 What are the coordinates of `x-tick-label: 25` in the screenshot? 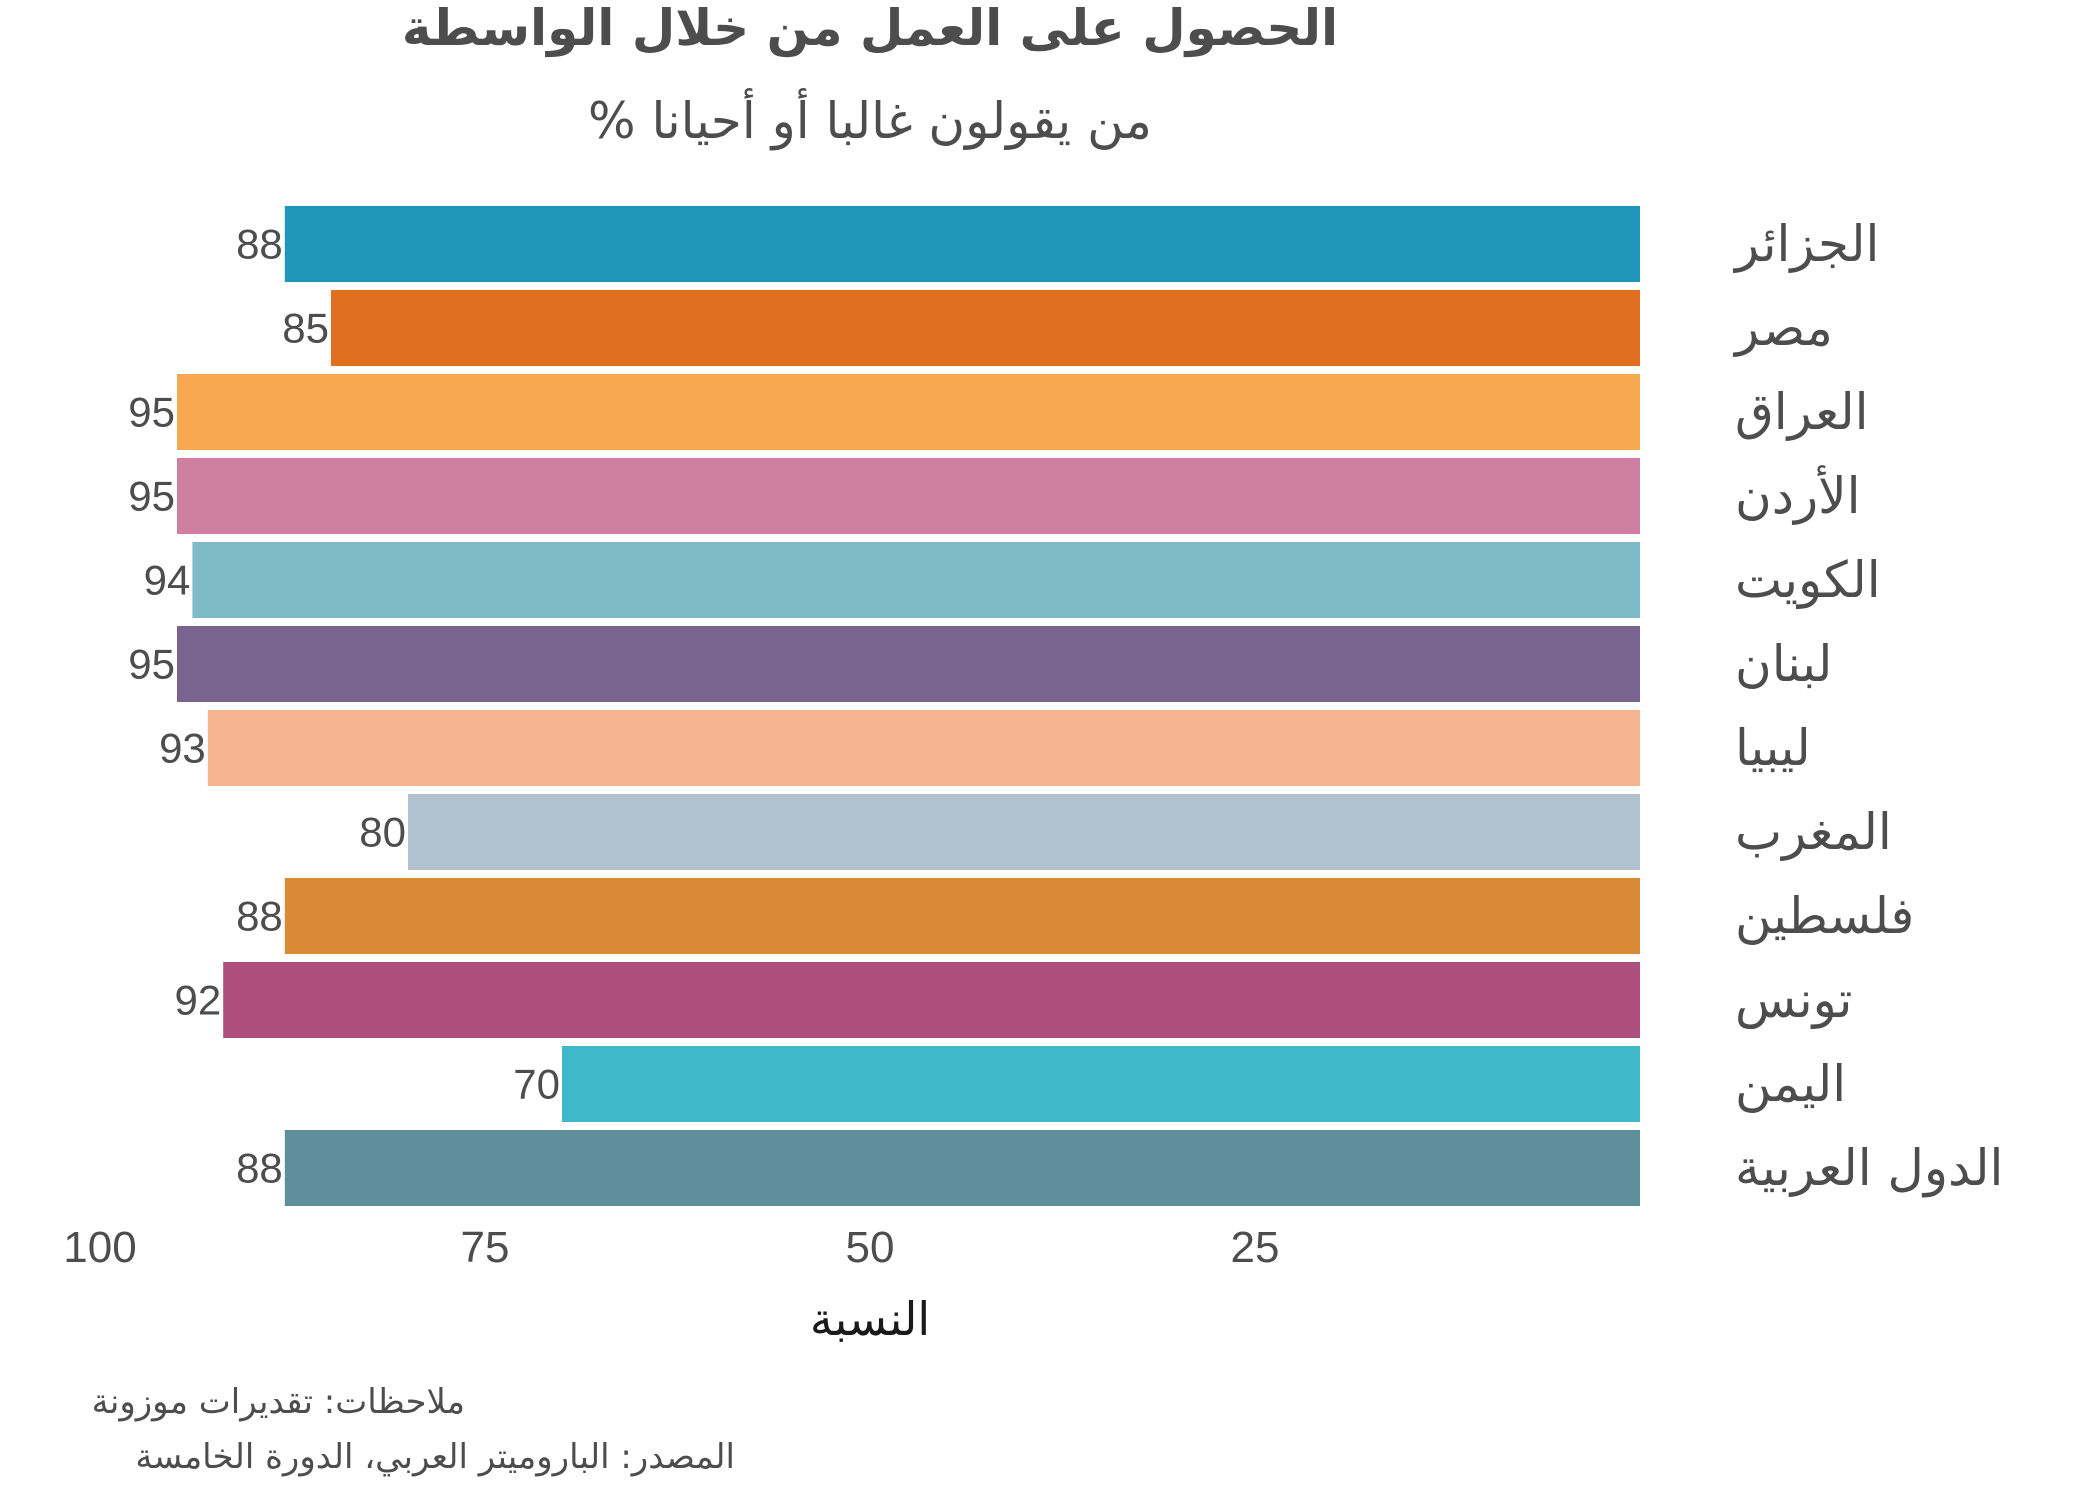 It's located at (1255, 1247).